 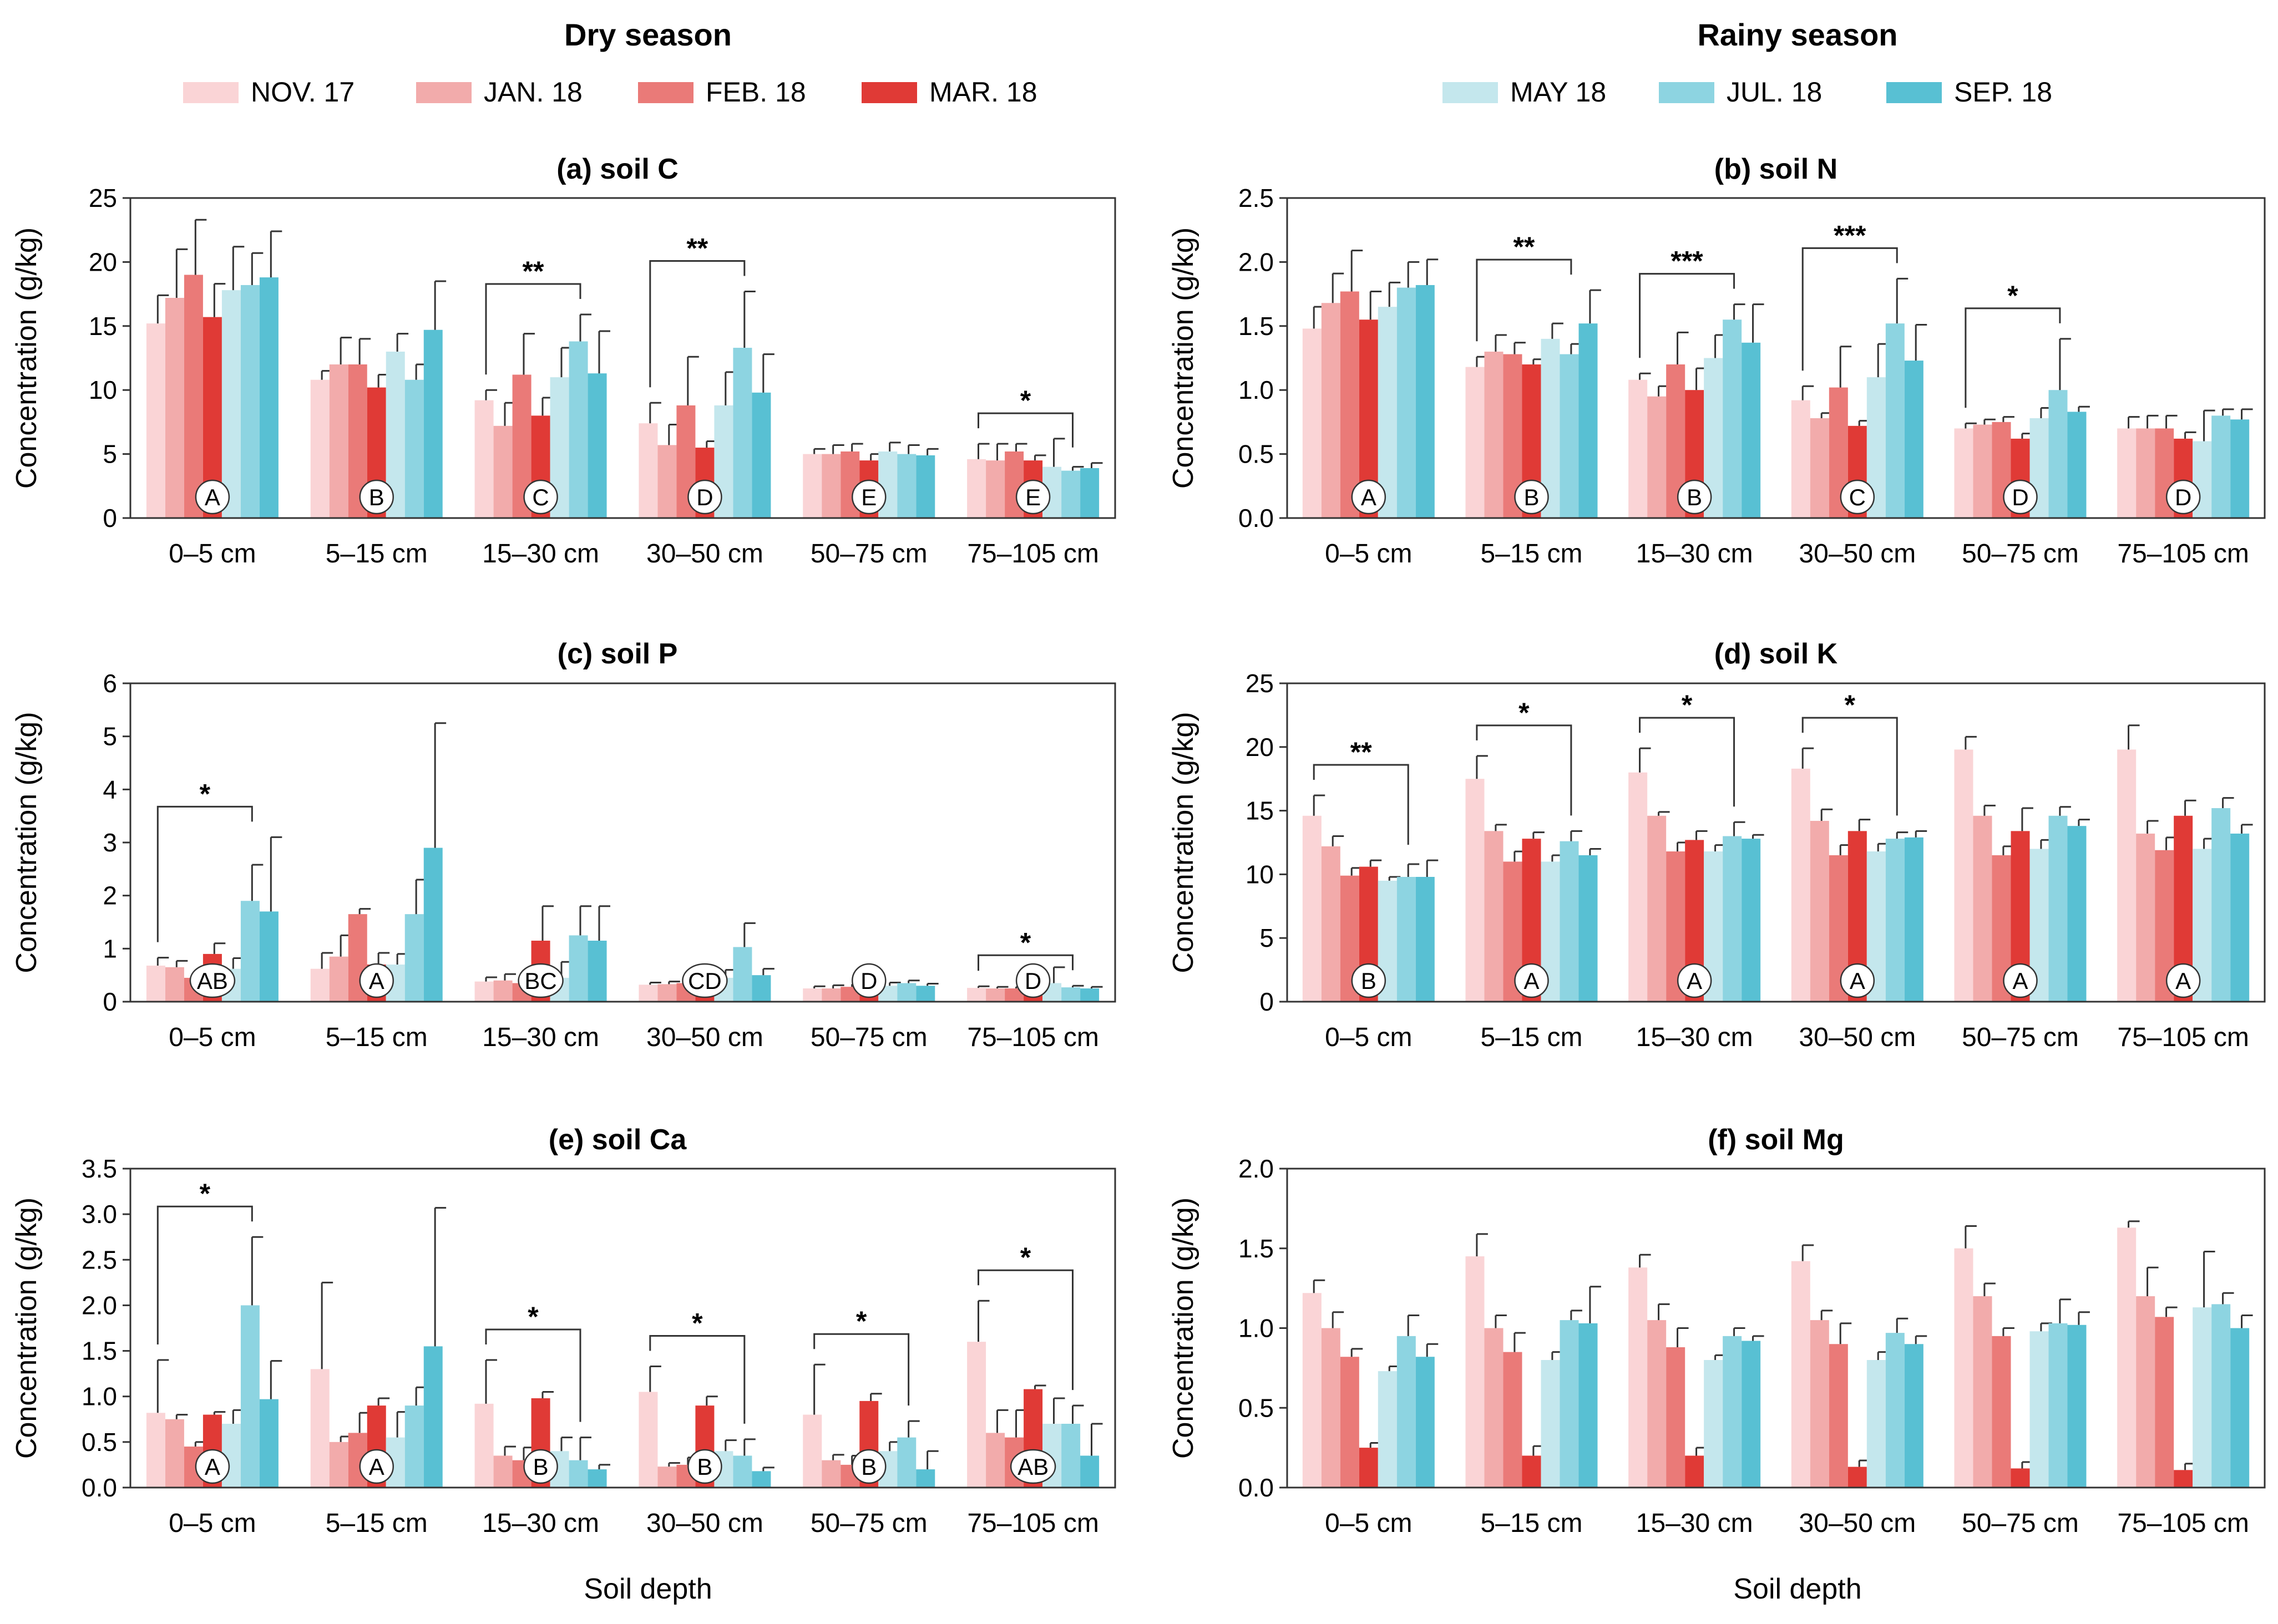 I want to click on group-letter: D, so click(x=2020, y=497).